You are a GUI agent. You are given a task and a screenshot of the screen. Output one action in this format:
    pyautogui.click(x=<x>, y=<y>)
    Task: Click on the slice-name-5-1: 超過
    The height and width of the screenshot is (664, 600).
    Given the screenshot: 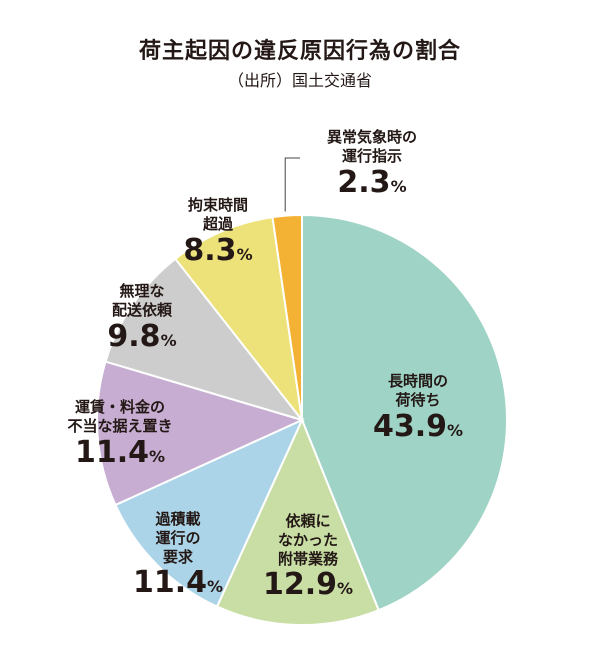 What is the action you would take?
    pyautogui.click(x=217, y=223)
    